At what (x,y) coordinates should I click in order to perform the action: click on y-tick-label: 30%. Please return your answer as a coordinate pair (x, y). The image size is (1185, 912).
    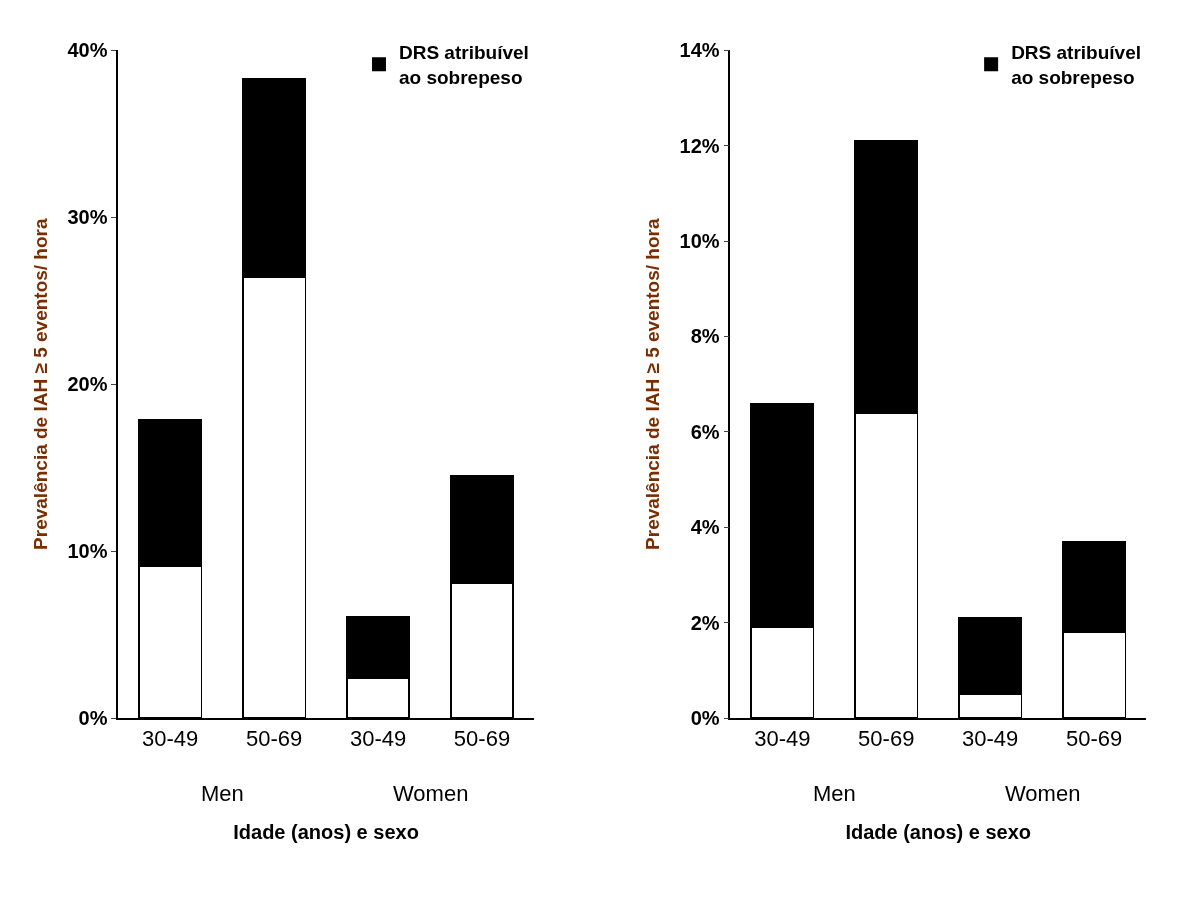
    Looking at the image, I should click on (87, 217).